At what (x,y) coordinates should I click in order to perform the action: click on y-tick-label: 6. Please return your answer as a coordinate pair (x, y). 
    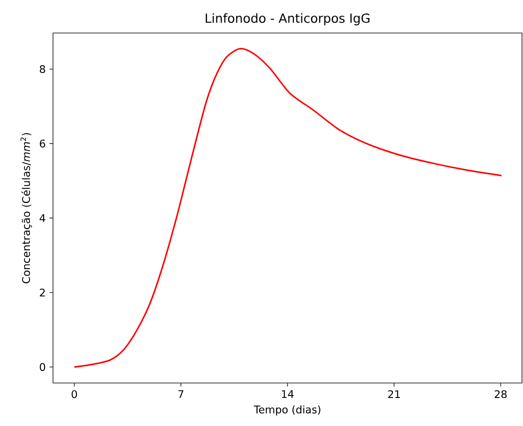
    Looking at the image, I should click on (43, 144).